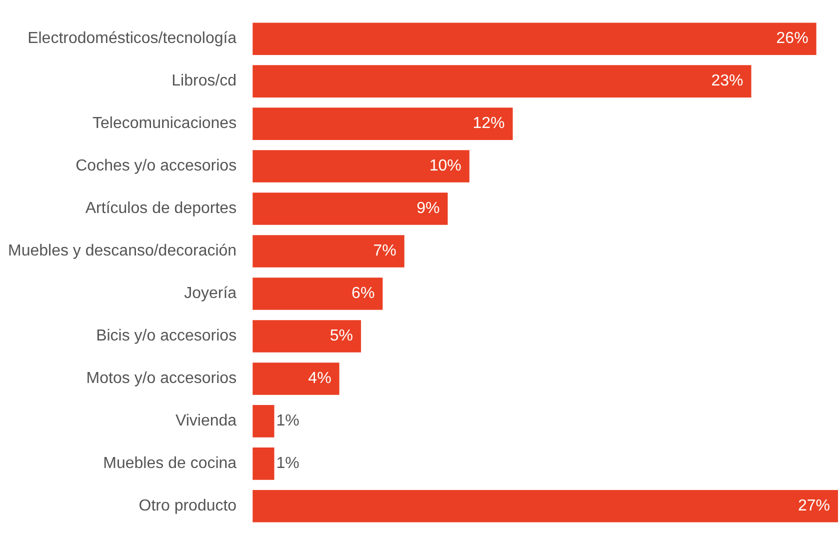  I want to click on y-tick-label: Motos y/o accesorios, so click(161, 379).